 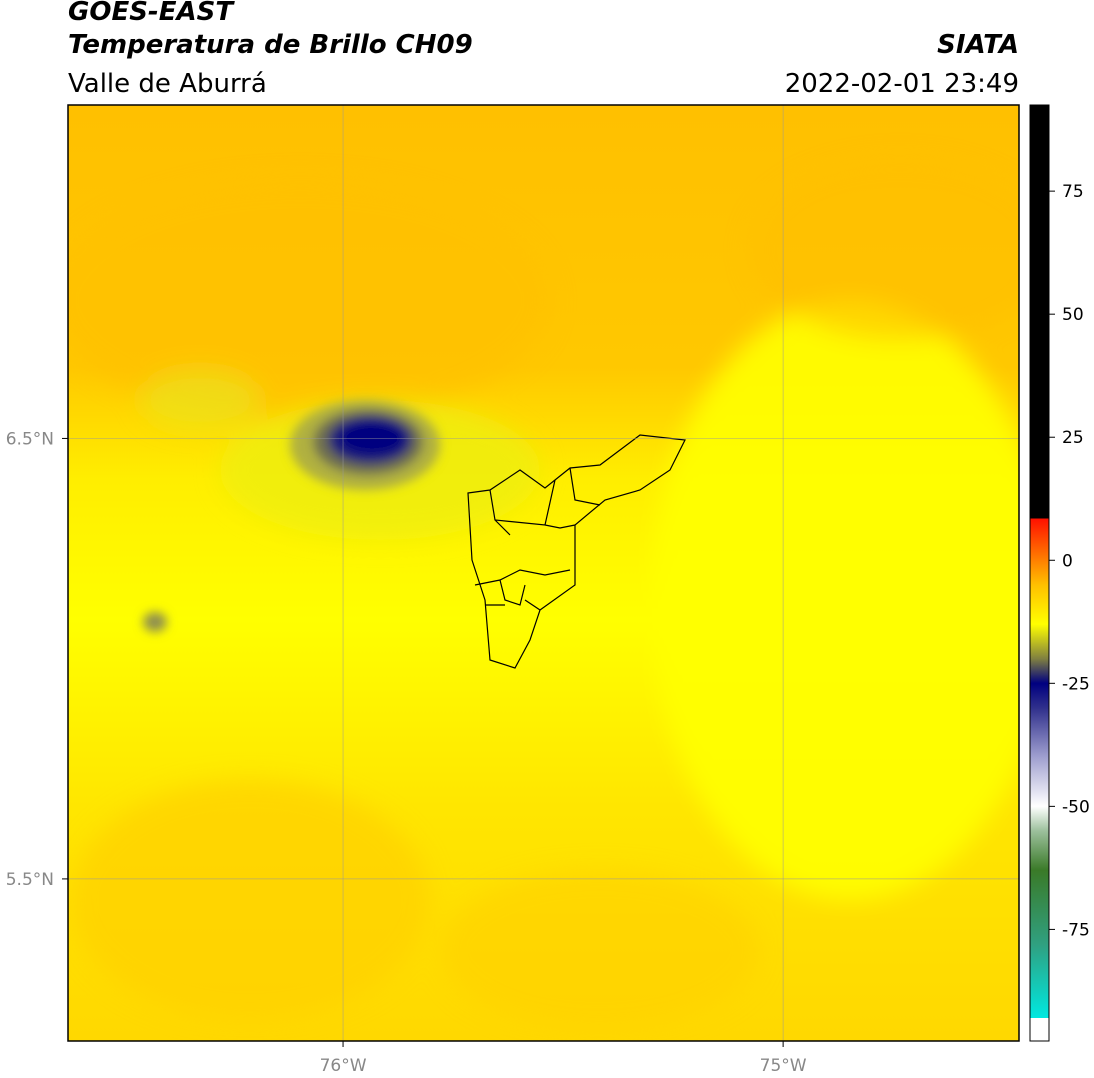 I want to click on source: SIATA, so click(x=978, y=45).